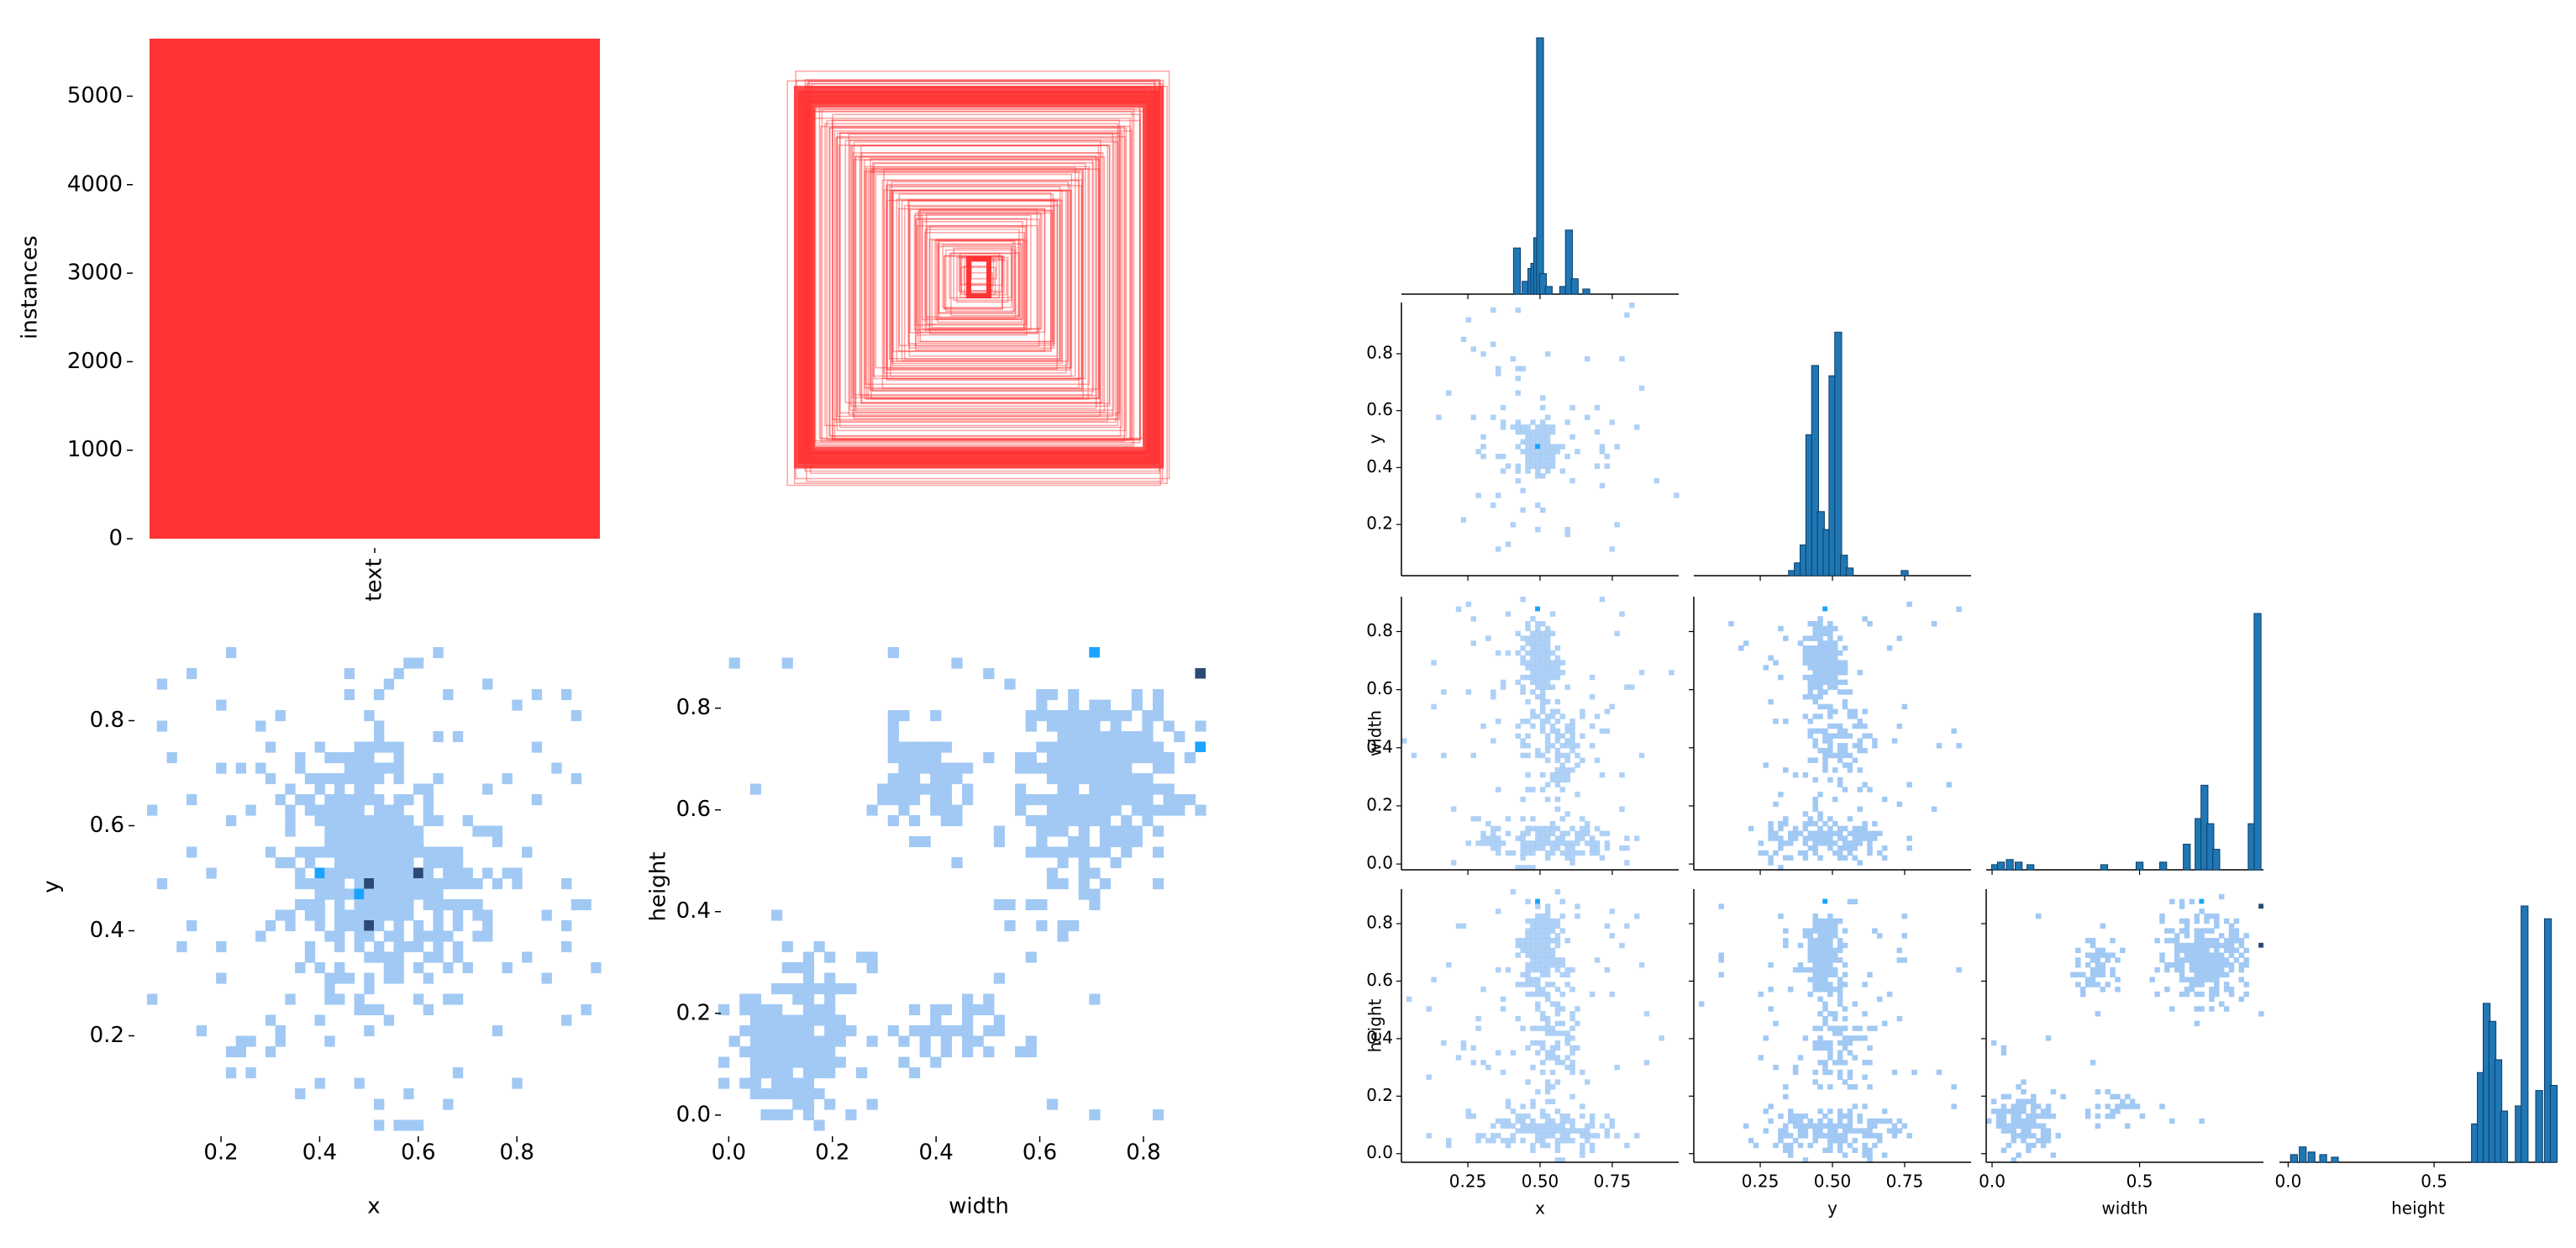 Image resolution: width=2576 pixels, height=1248 pixels. What do you see at coordinates (1535, 1026) in the screenshot?
I see `pair-x-height-cells` at bounding box center [1535, 1026].